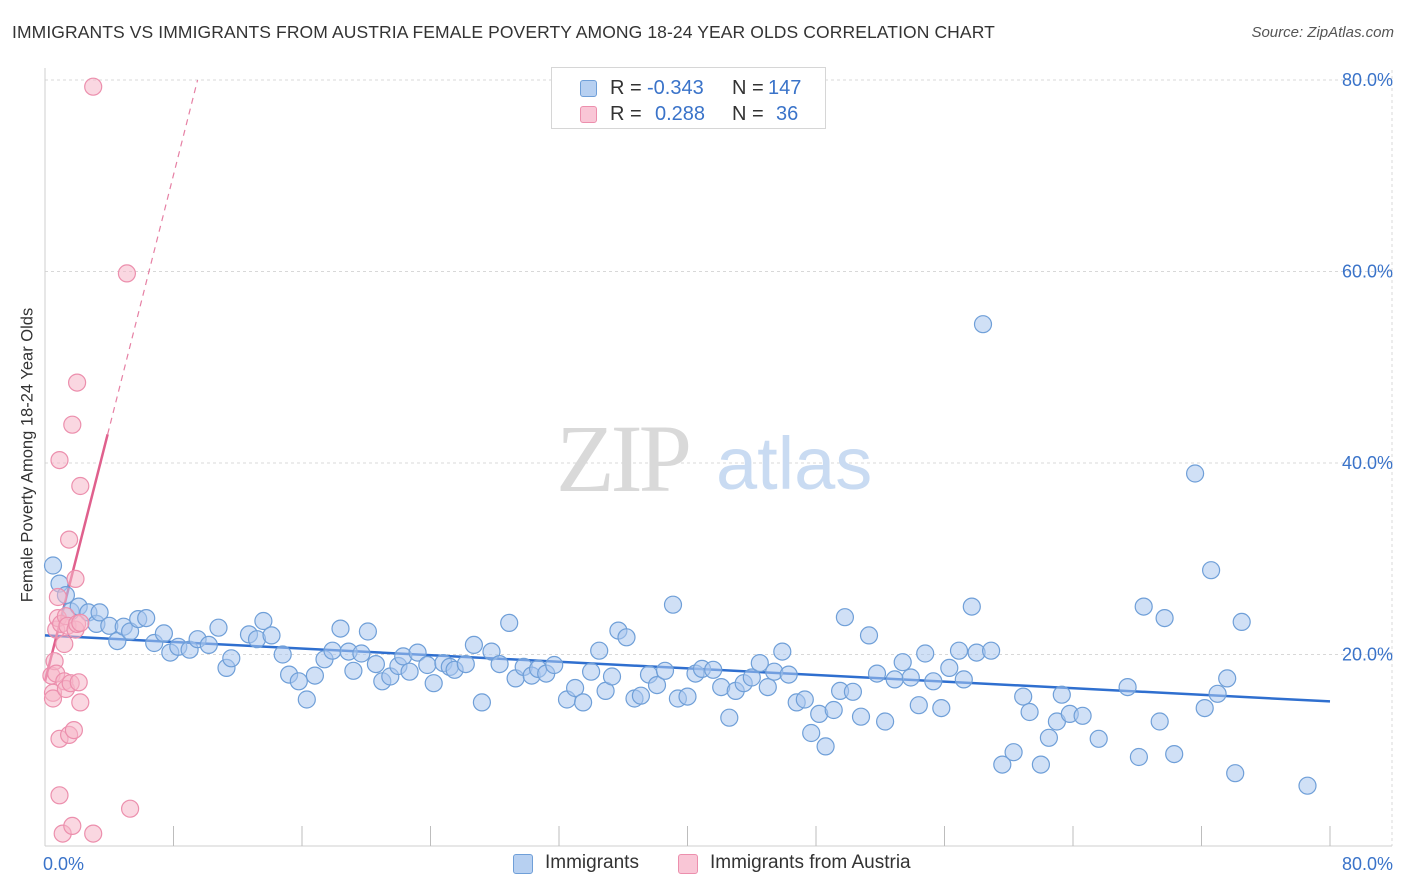  Describe the element at coordinates (714, 458) in the screenshot. I see `watermark: ZIP atlas` at that location.